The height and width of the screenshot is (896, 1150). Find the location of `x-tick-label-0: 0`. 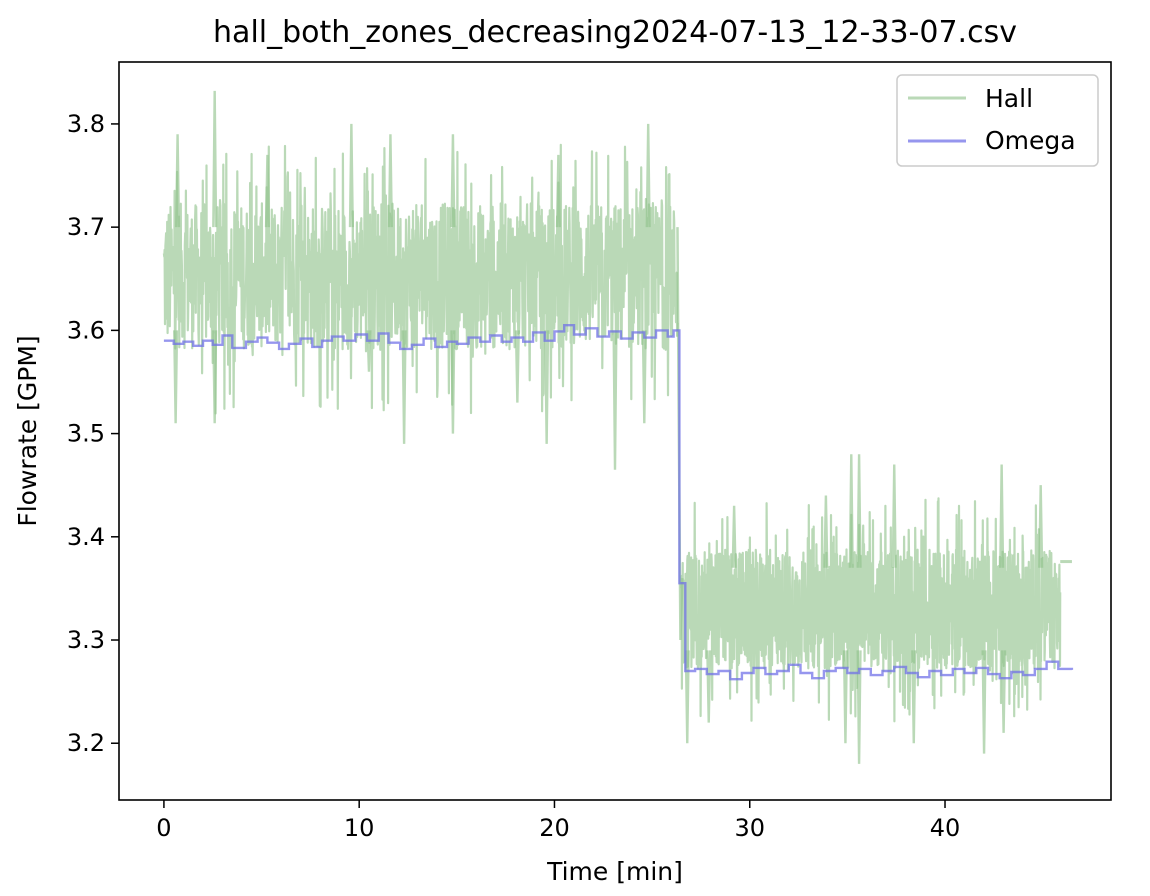

x-tick-label-0: 0 is located at coordinates (163, 828).